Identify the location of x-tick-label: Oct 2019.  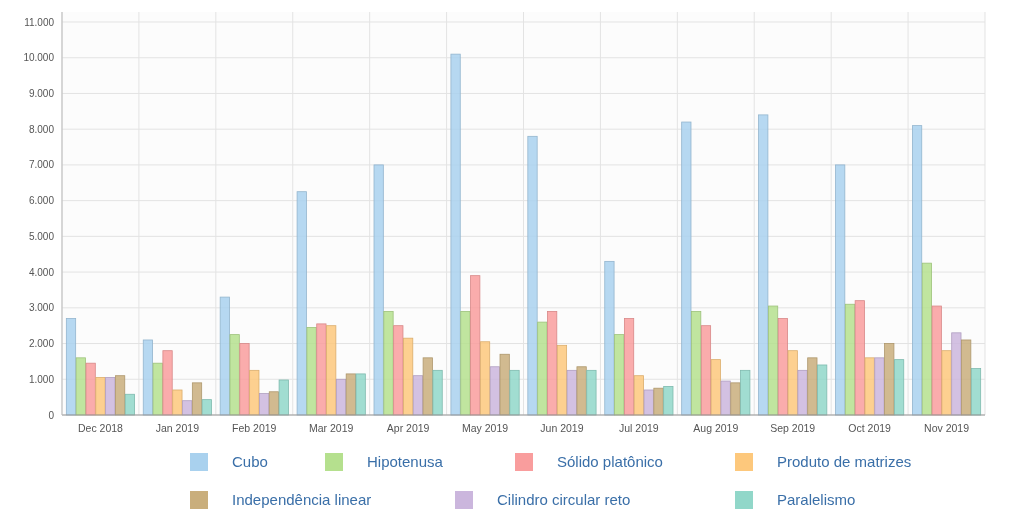
(870, 428).